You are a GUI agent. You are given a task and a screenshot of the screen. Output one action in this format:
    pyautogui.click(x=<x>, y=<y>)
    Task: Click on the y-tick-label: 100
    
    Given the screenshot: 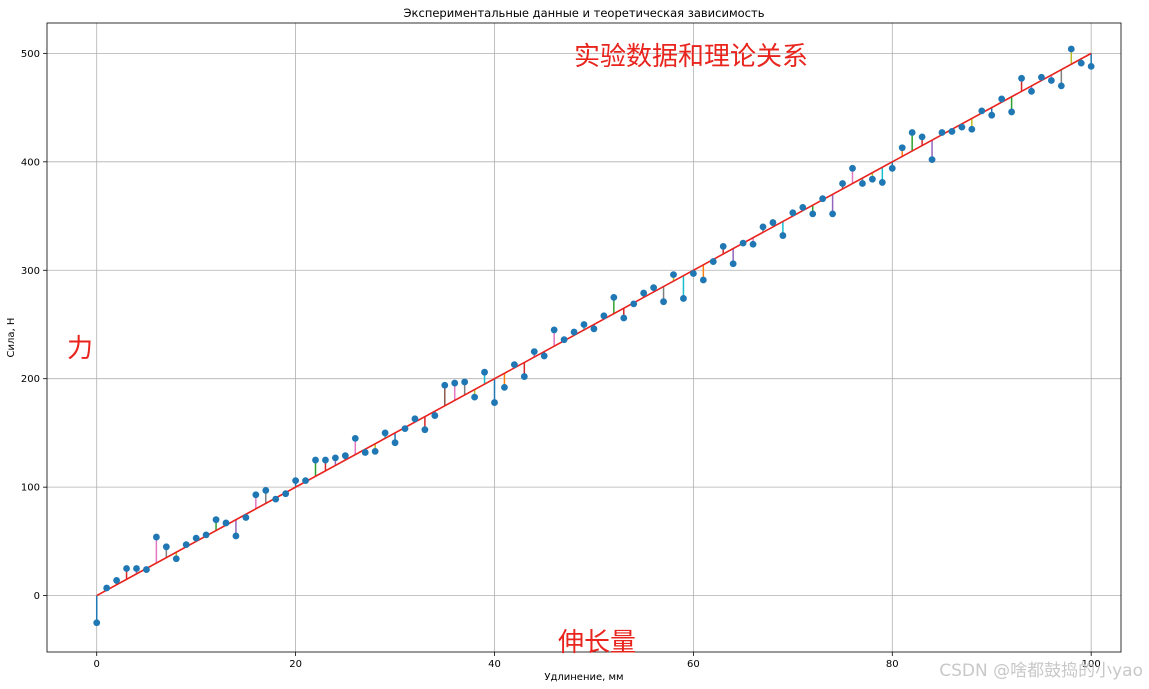 What is the action you would take?
    pyautogui.click(x=30, y=488)
    